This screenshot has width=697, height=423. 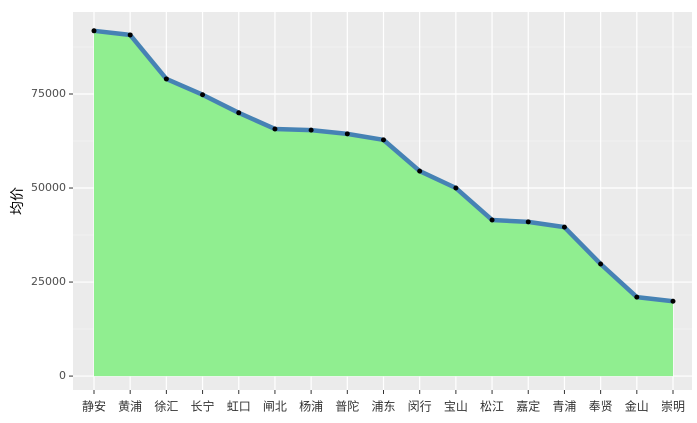 What do you see at coordinates (275, 407) in the screenshot?
I see `x-tick-label: 闸北` at bounding box center [275, 407].